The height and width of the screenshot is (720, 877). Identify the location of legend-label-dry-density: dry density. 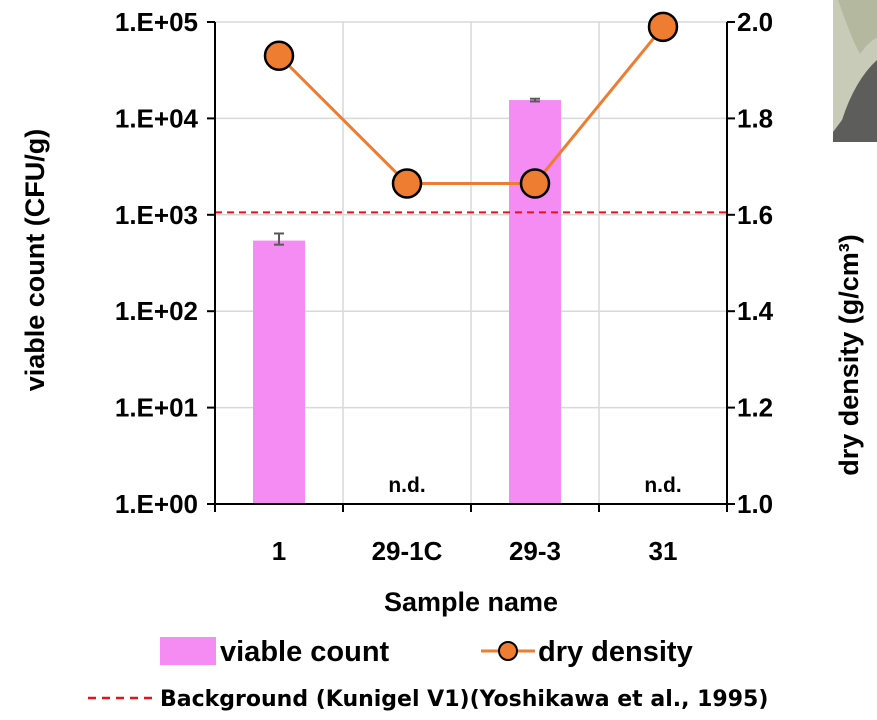
(615, 652).